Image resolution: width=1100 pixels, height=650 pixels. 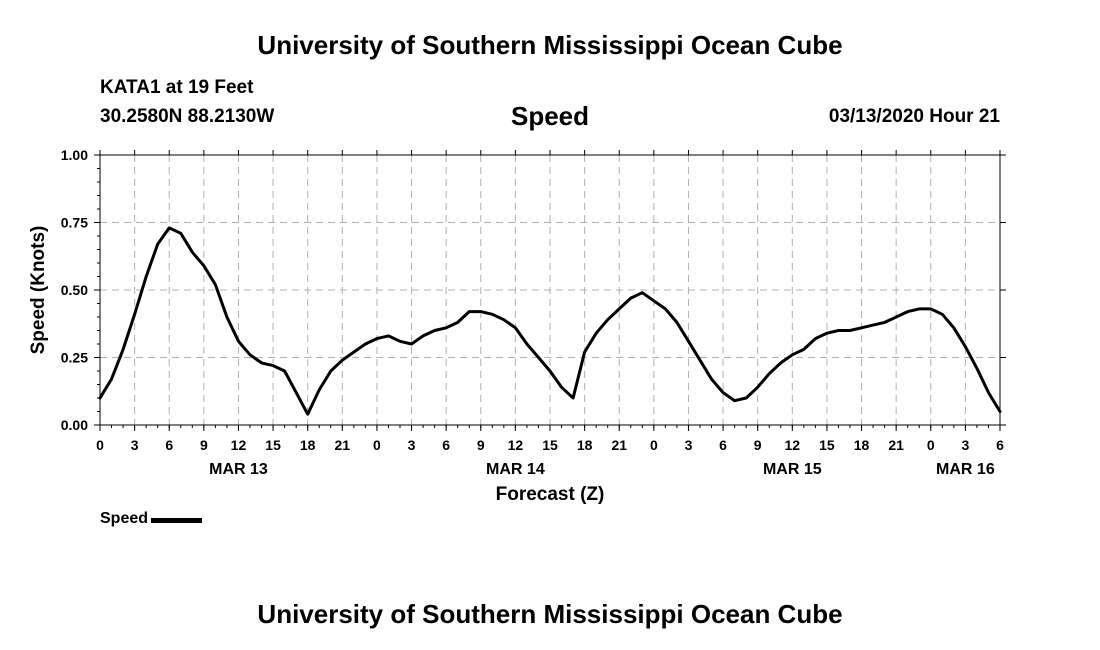 I want to click on station-label: KATA1 at 19 Feet, so click(x=177, y=87).